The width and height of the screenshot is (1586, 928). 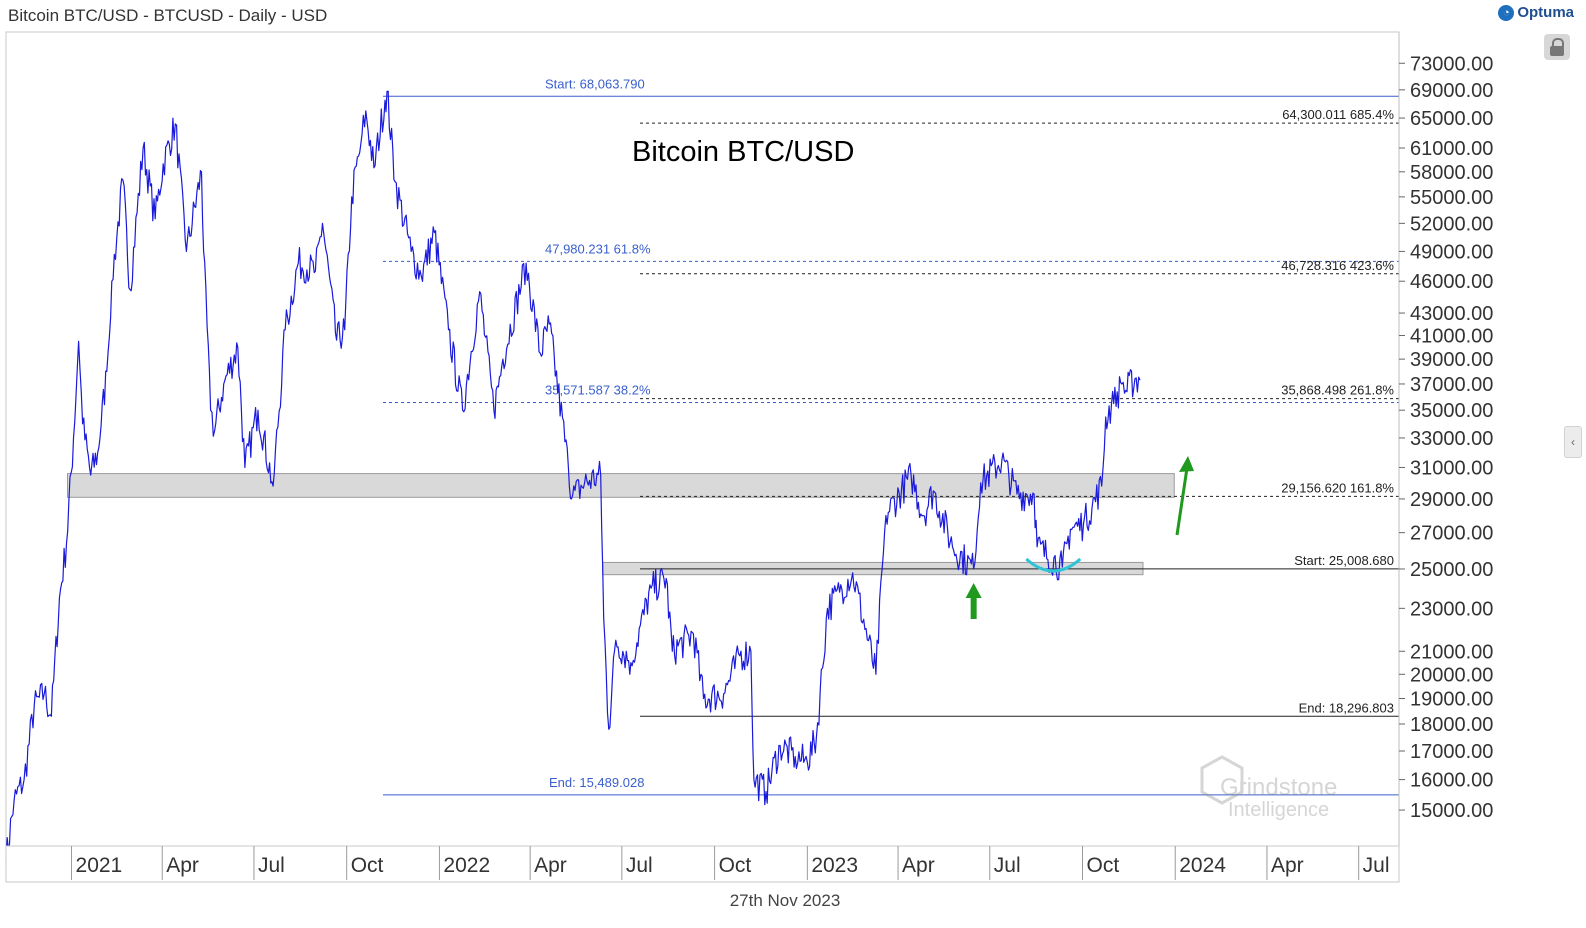 What do you see at coordinates (1451, 360) in the screenshot?
I see `y-tick-label-15: 39000.00` at bounding box center [1451, 360].